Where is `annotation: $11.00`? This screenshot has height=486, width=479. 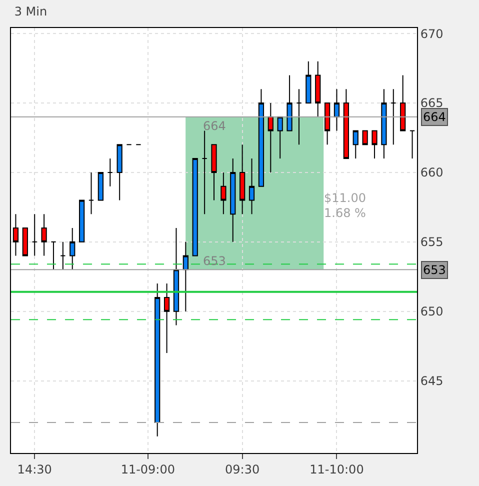 annotation: $11.00 is located at coordinates (345, 198).